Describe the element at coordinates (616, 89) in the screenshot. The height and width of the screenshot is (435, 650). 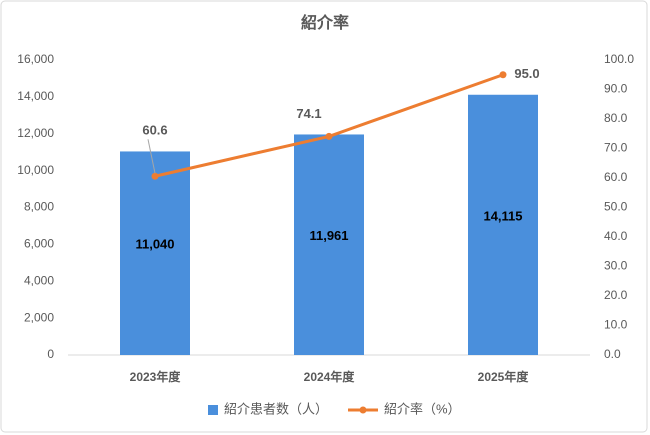
I see `y2-tick-label: 90.0` at that location.